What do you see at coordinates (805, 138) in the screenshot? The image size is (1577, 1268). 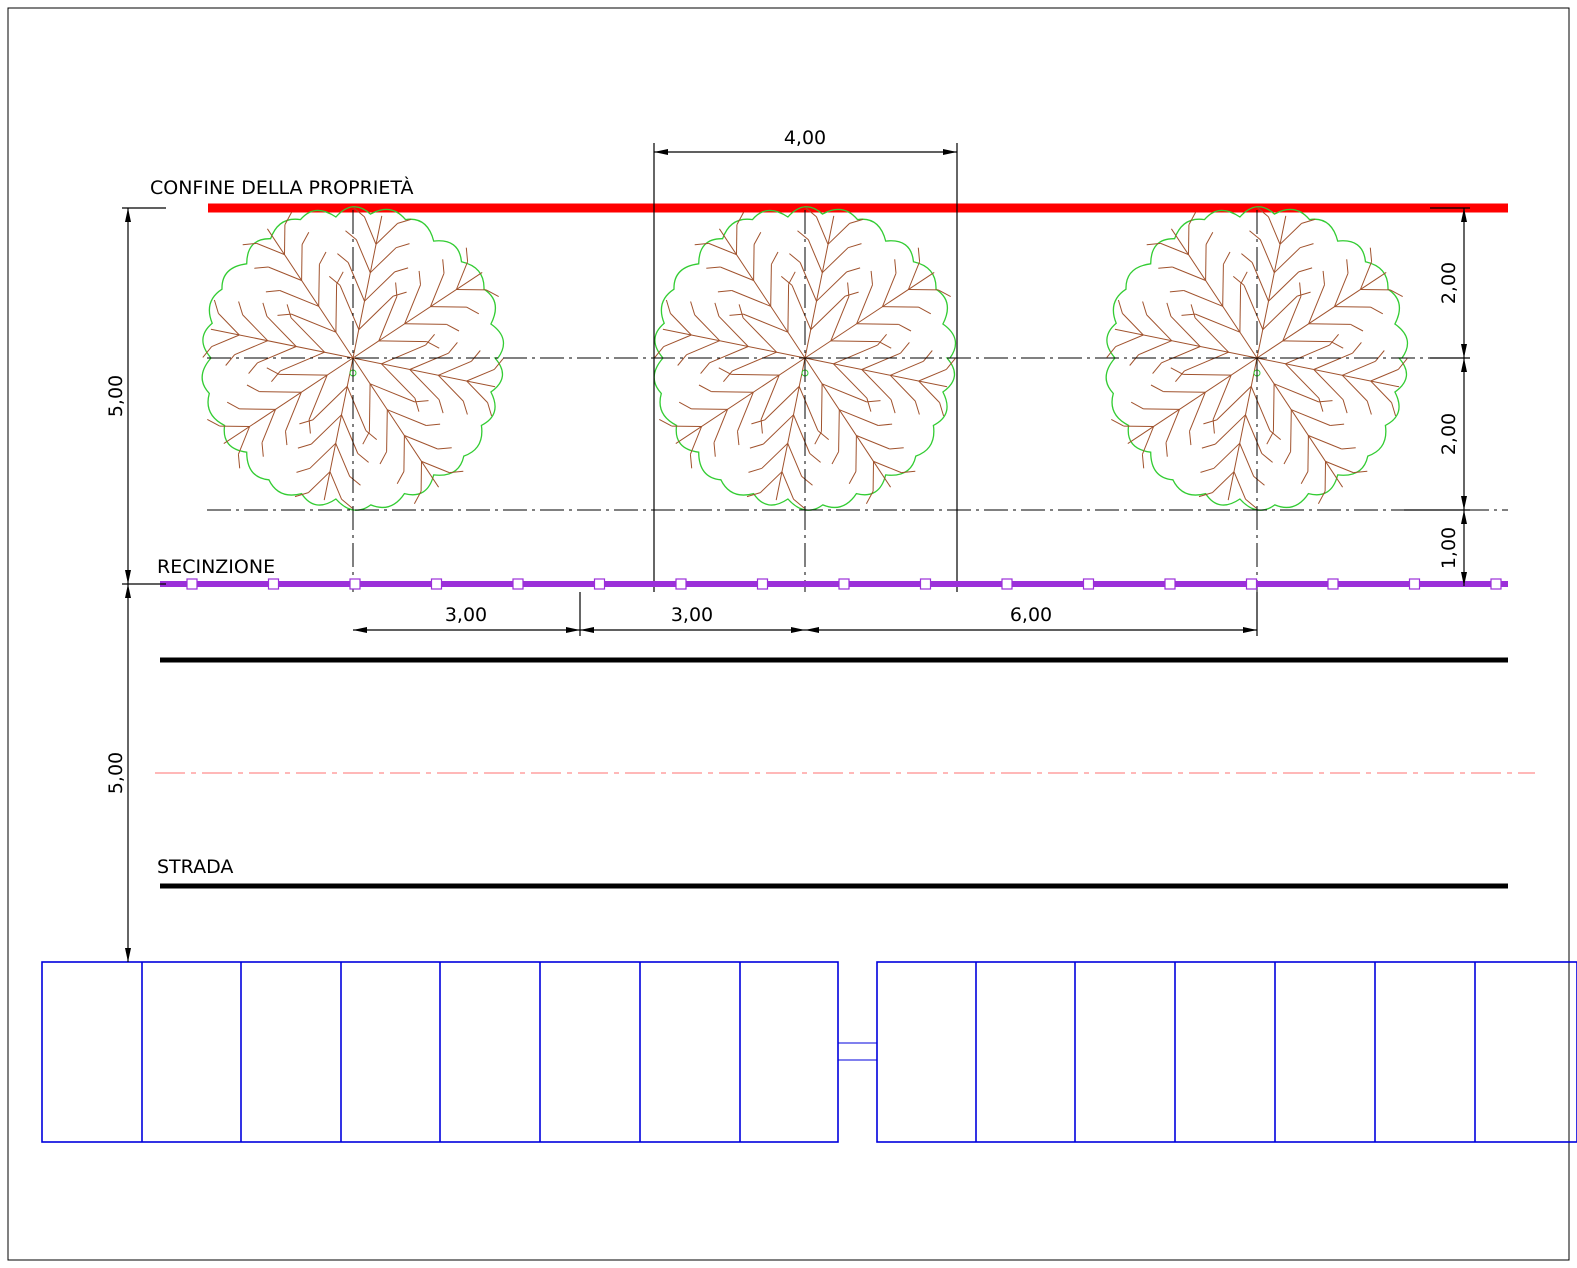 I see `dimension-tree-width-text: 4,00` at bounding box center [805, 138].